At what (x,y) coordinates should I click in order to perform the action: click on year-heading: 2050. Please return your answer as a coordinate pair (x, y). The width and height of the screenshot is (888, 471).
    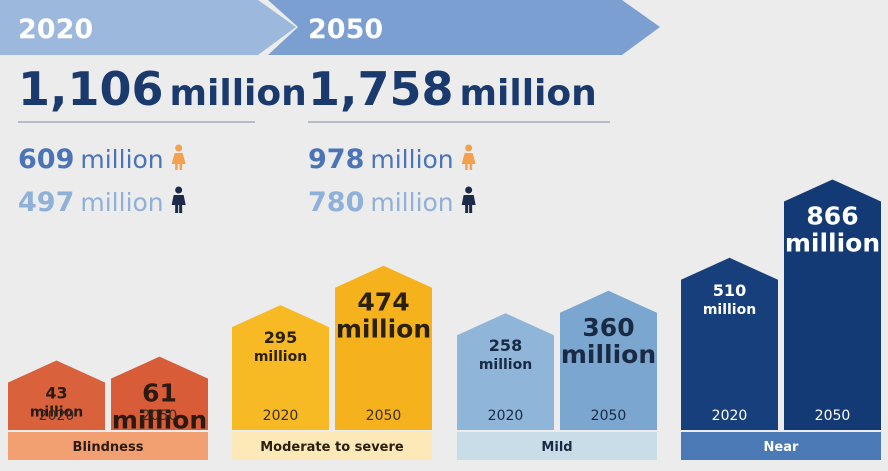
    Looking at the image, I should click on (345, 29).